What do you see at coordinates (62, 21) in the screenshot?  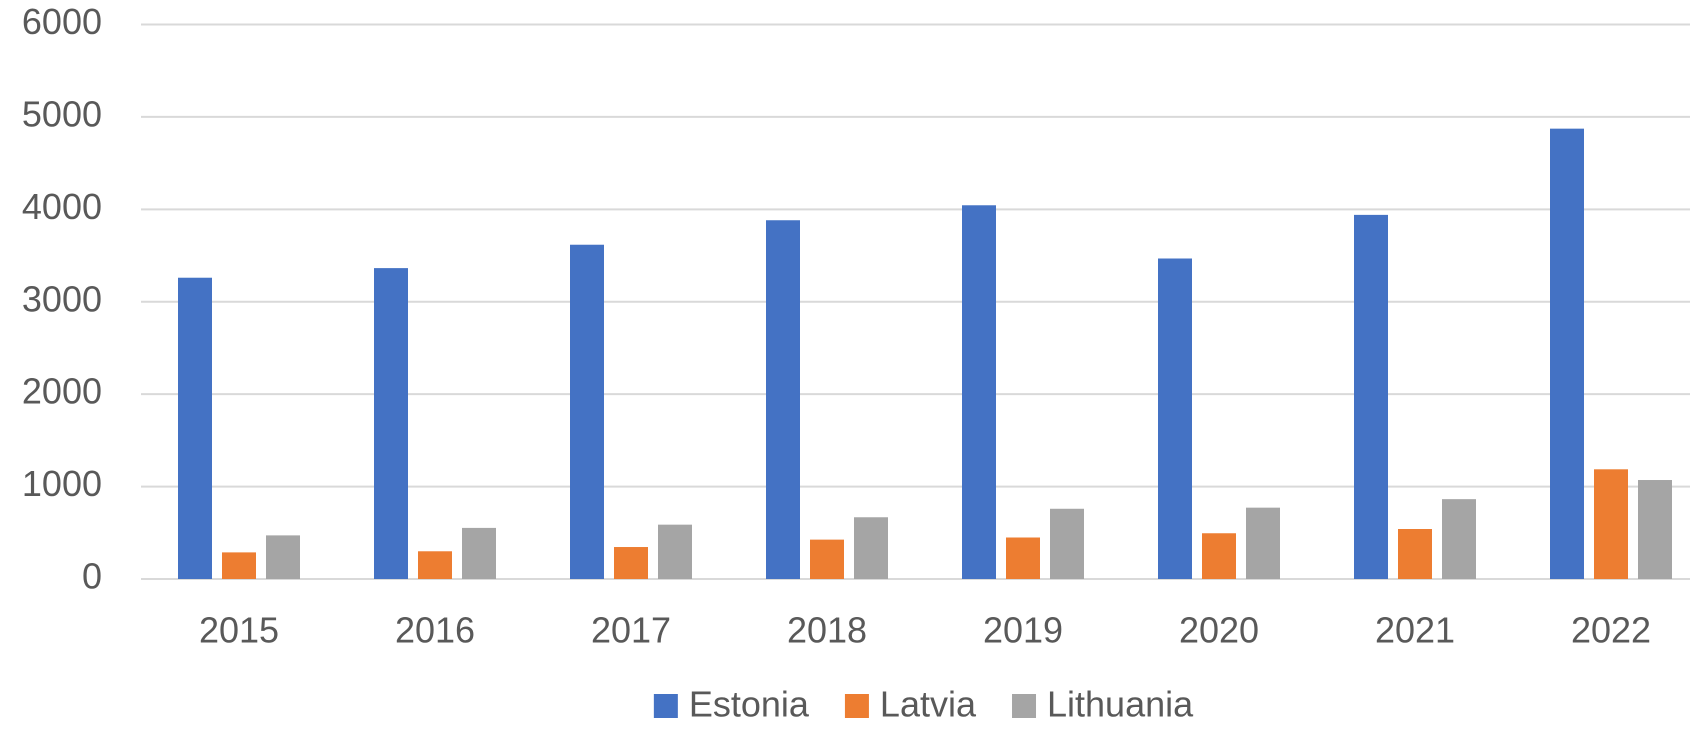 I see `y-tick-label: 6000` at bounding box center [62, 21].